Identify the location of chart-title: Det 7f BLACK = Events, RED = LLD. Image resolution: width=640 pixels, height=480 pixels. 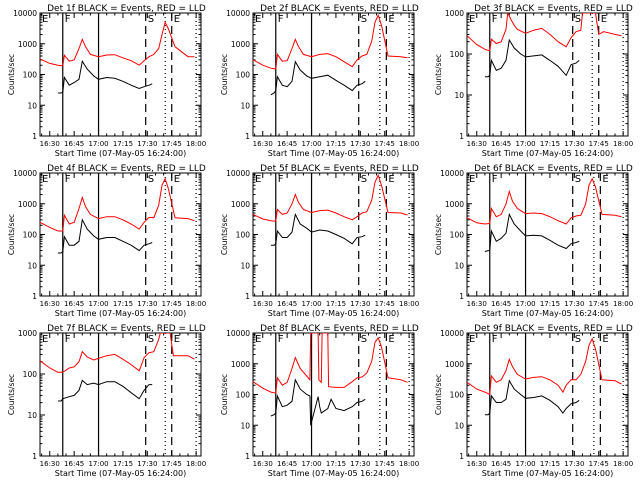
(126, 329).